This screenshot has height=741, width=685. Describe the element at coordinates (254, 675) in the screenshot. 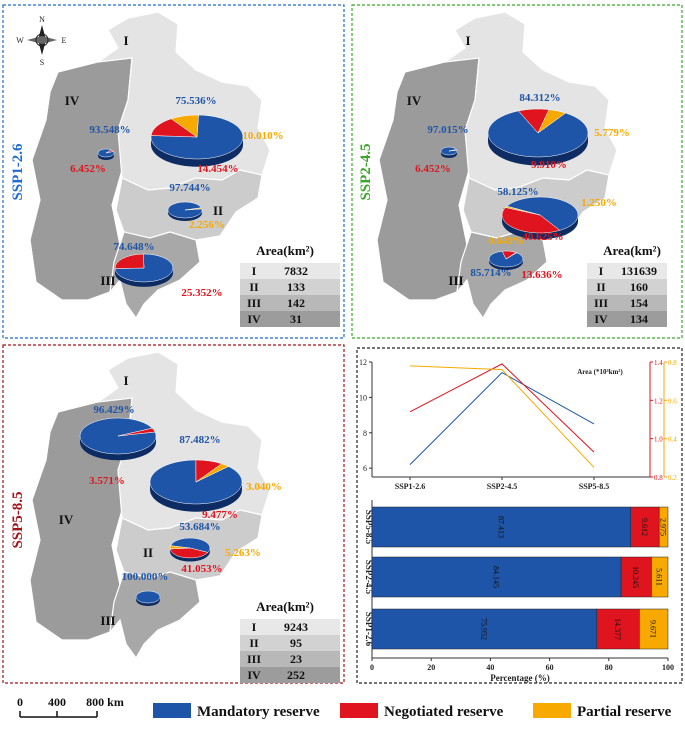

I see `area-row-region: IV` at that location.